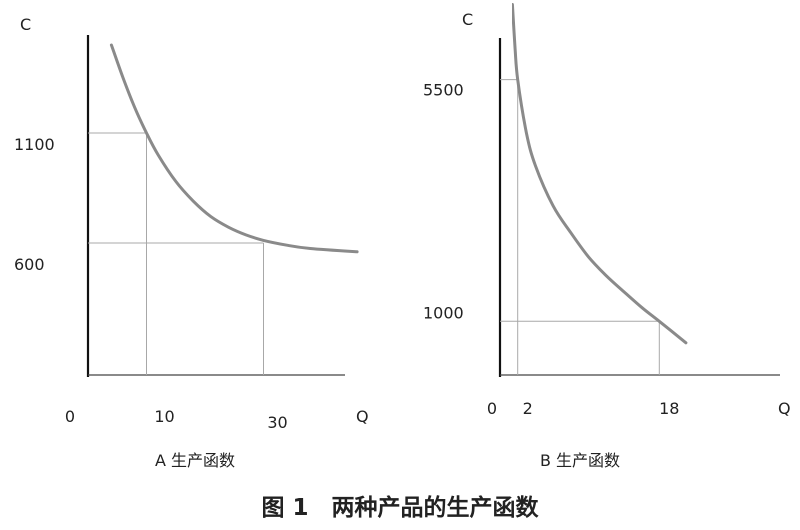 The width and height of the screenshot is (800, 530). Describe the element at coordinates (400, 507) in the screenshot. I see `figure-caption: 图 1 两种产品的生产函数` at that location.